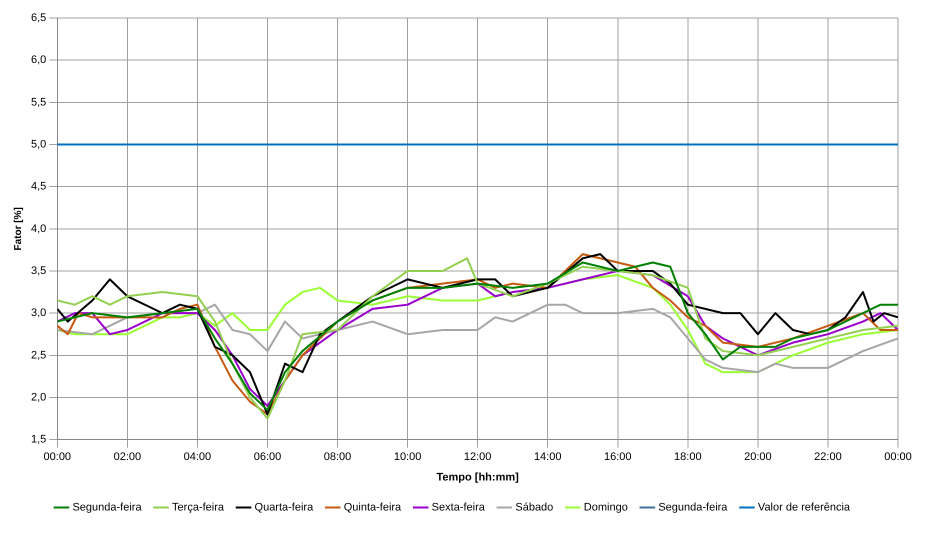  Describe the element at coordinates (548, 457) in the screenshot. I see `x-tick-label: 14:00` at that location.